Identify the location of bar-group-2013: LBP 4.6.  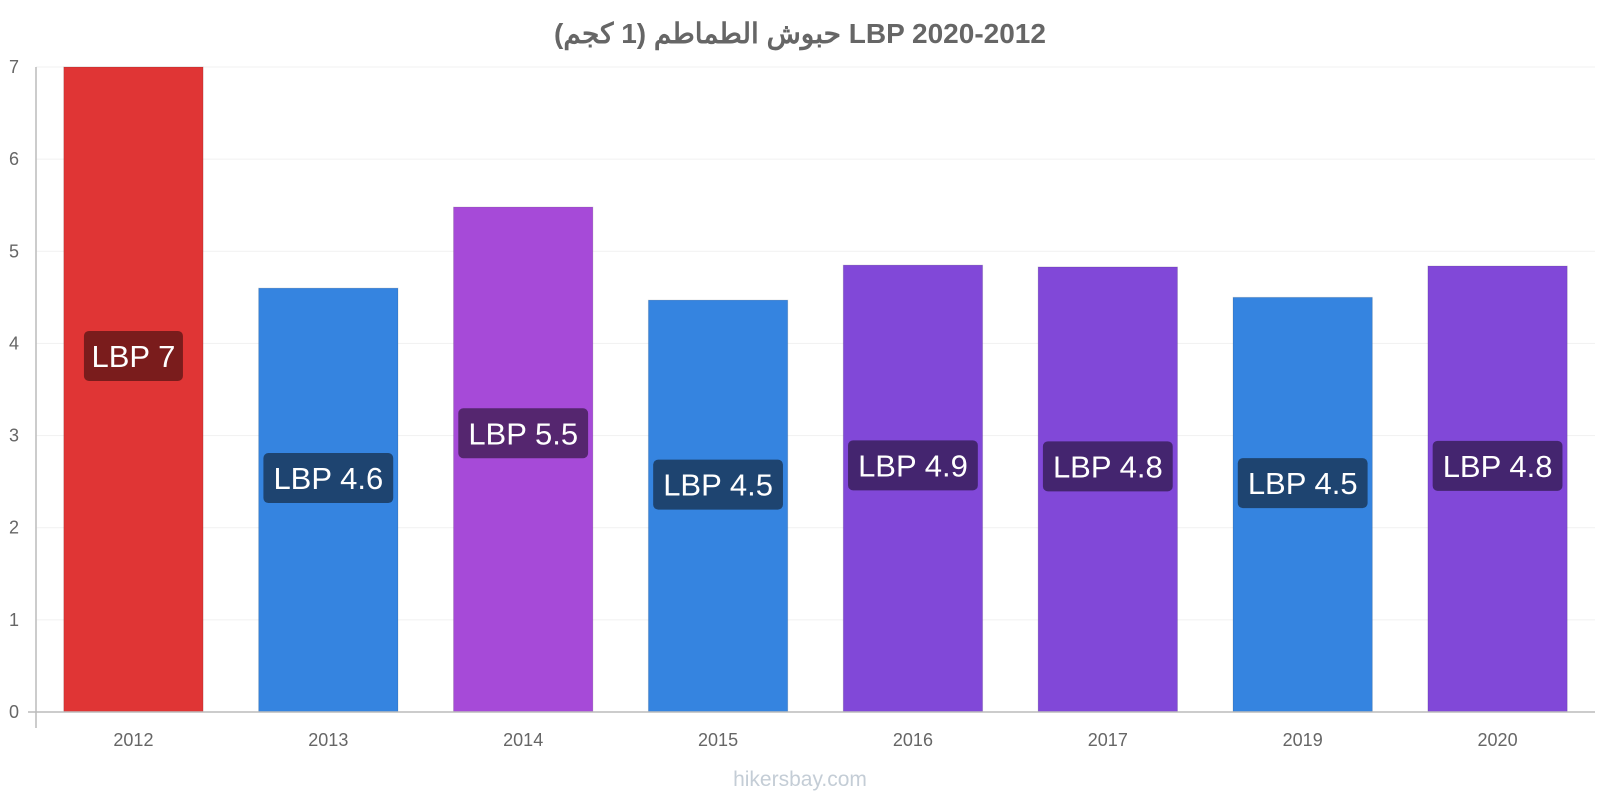
(328, 500).